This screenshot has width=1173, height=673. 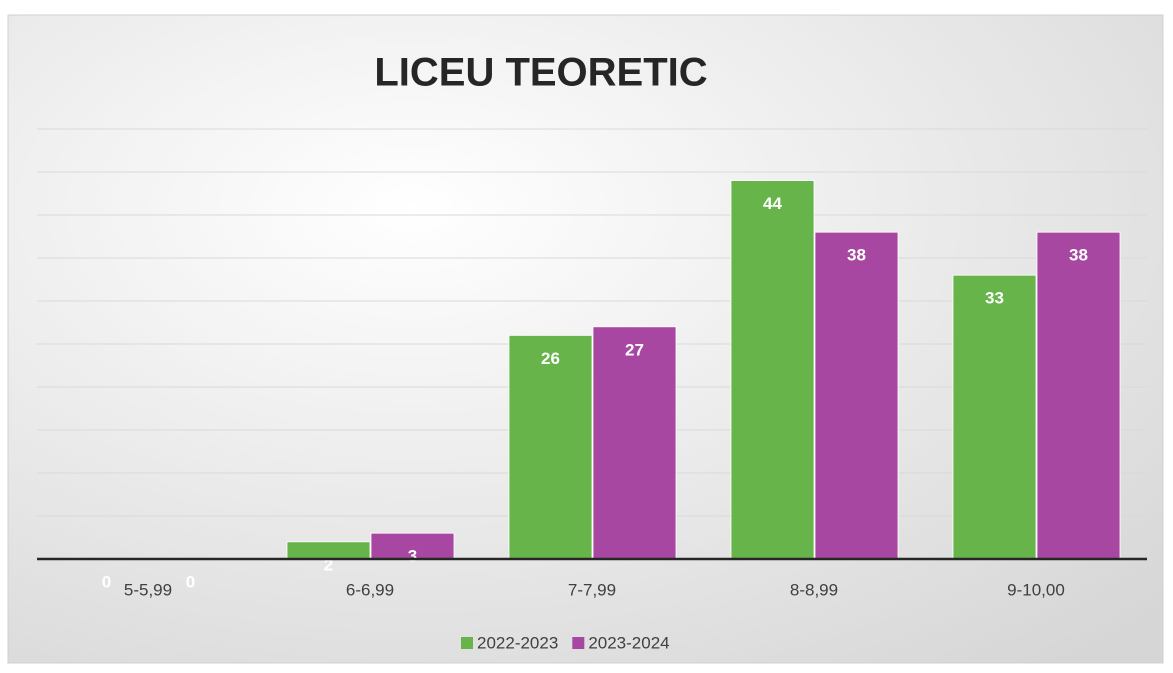 I want to click on data-label: 27, so click(x=634, y=349).